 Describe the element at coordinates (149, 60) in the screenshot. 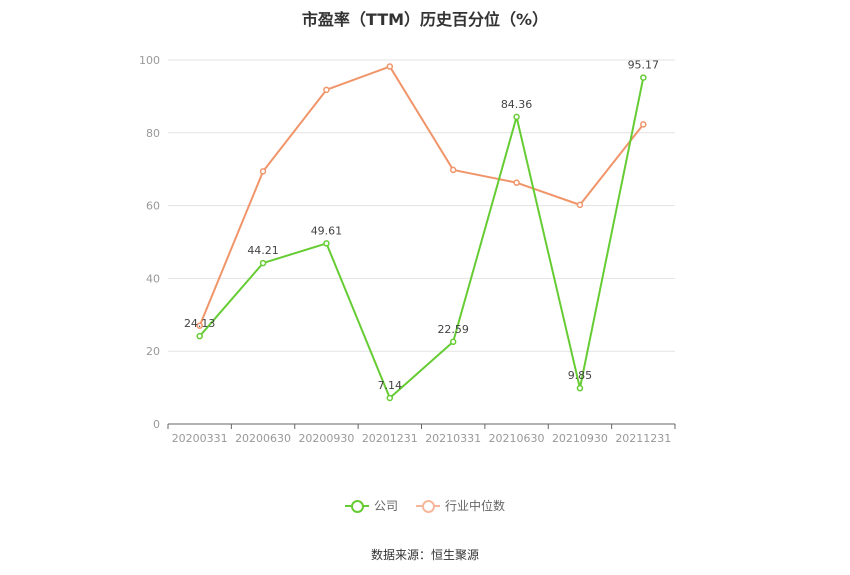

I see `y-tick-label: 100` at that location.